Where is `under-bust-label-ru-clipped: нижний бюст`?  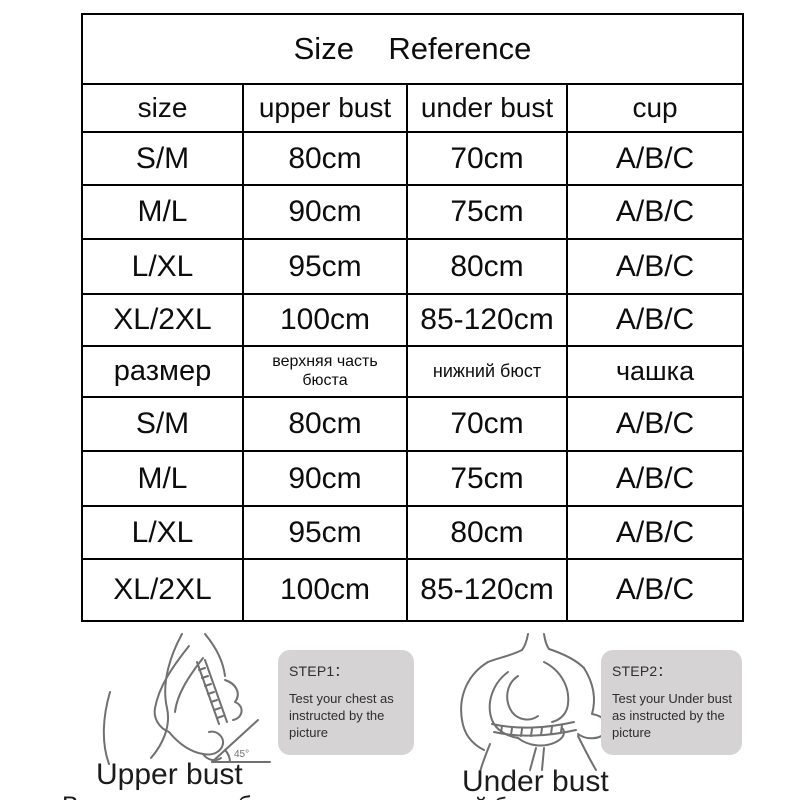
under-bust-label-ru-clipped: нижний бюст is located at coordinates (477, 796).